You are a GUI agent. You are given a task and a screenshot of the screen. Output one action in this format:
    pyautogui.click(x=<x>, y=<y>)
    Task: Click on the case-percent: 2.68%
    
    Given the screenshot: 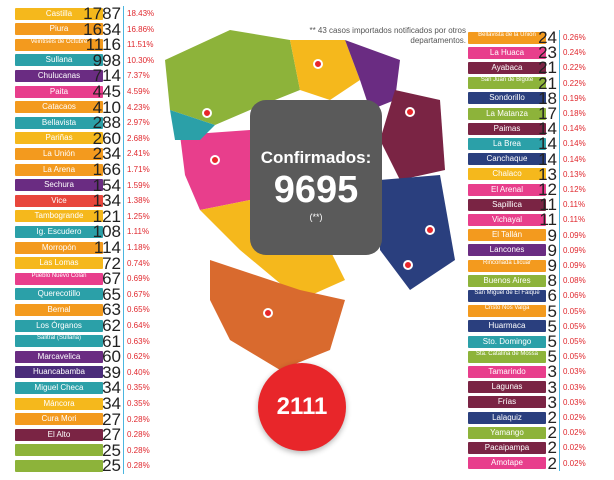 What is the action you would take?
    pyautogui.click(x=138, y=138)
    